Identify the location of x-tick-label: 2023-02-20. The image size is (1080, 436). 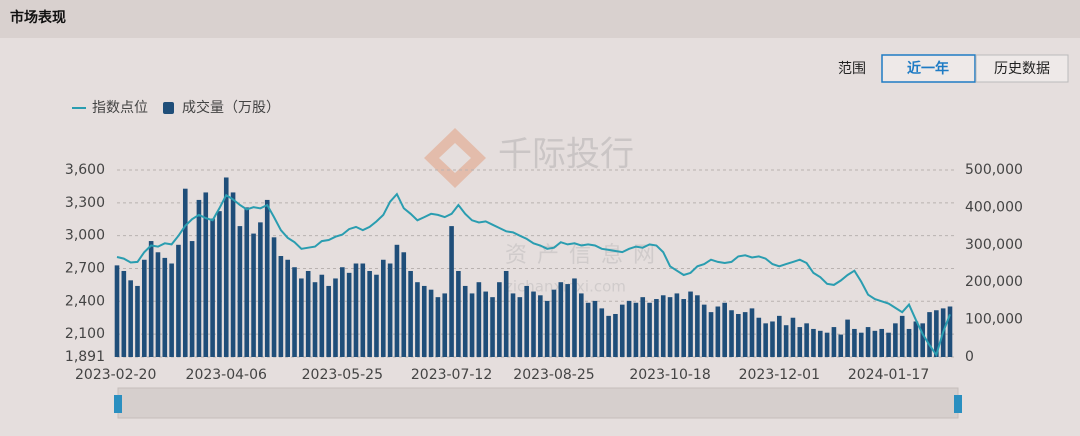
(115, 375).